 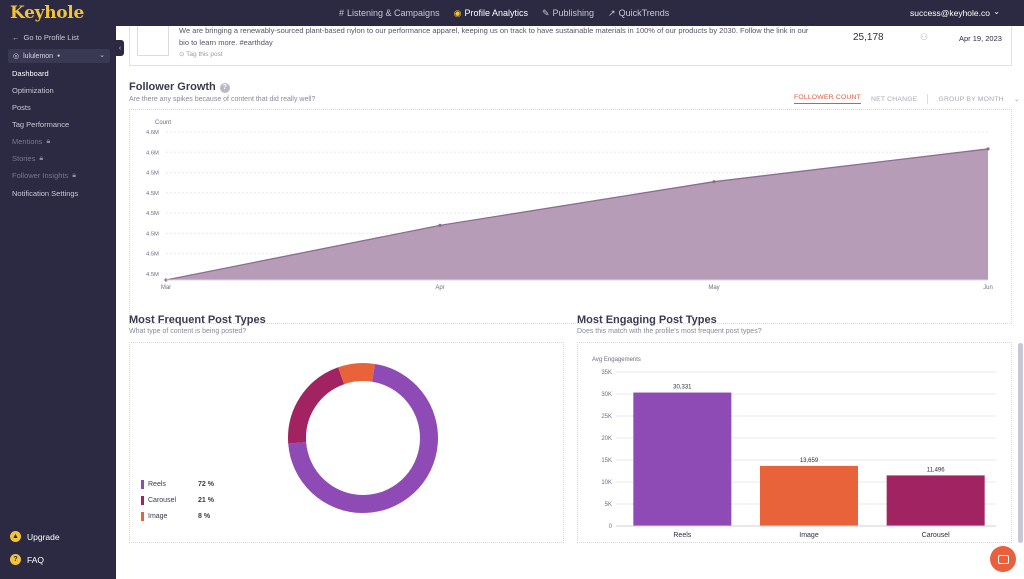 I want to click on engaging-types-title: Most Engaging Post Types, so click(x=647, y=320).